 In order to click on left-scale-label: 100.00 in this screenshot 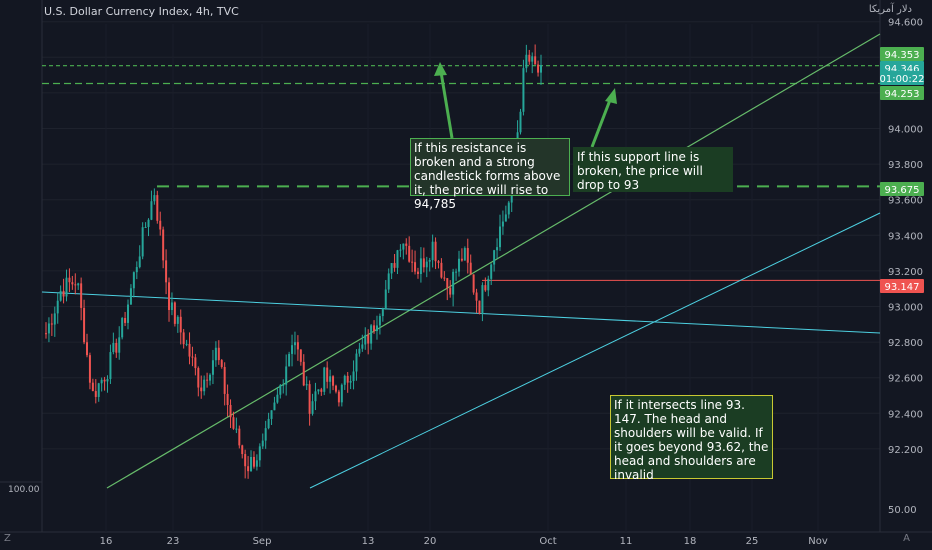, I will do `click(24, 490)`.